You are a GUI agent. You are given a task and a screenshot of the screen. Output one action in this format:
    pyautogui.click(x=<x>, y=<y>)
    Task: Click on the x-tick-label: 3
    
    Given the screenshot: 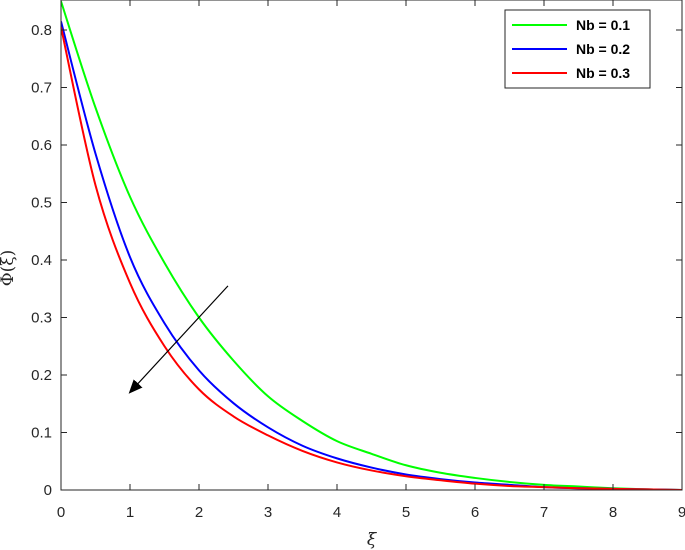 What is the action you would take?
    pyautogui.click(x=268, y=512)
    